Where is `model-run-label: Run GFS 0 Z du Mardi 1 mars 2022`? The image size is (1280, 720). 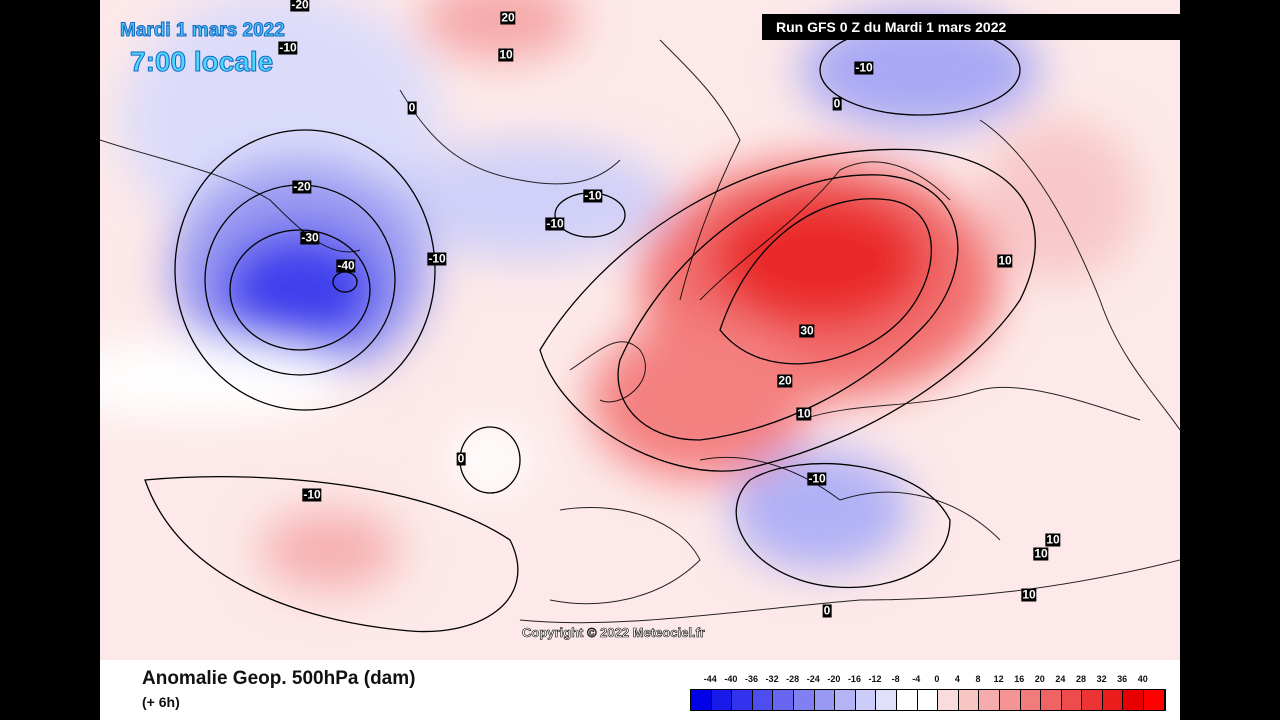 model-run-label: Run GFS 0 Z du Mardi 1 mars 2022 is located at coordinates (971, 27).